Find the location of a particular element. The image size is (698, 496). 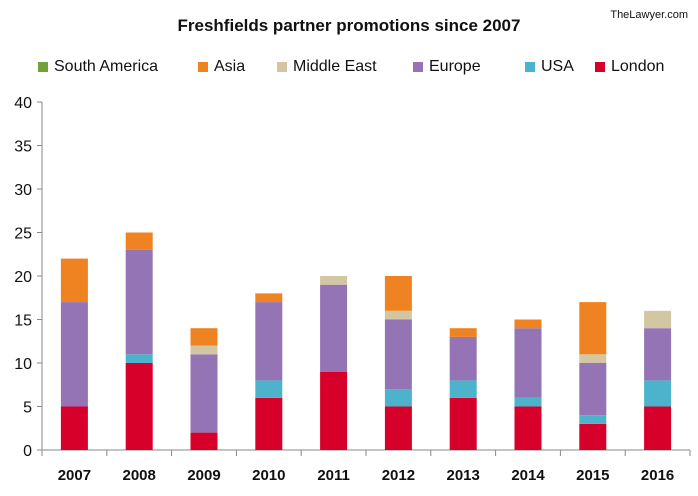

legend-label: USA is located at coordinates (557, 66).